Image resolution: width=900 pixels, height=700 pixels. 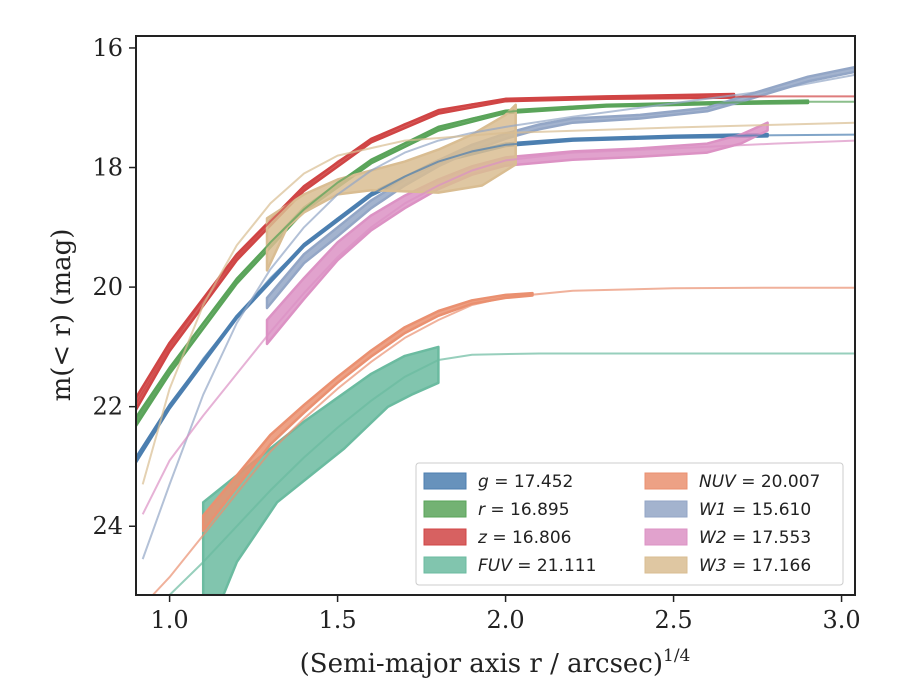 I want to click on legend-label: W3 = 17.166, so click(x=755, y=566).